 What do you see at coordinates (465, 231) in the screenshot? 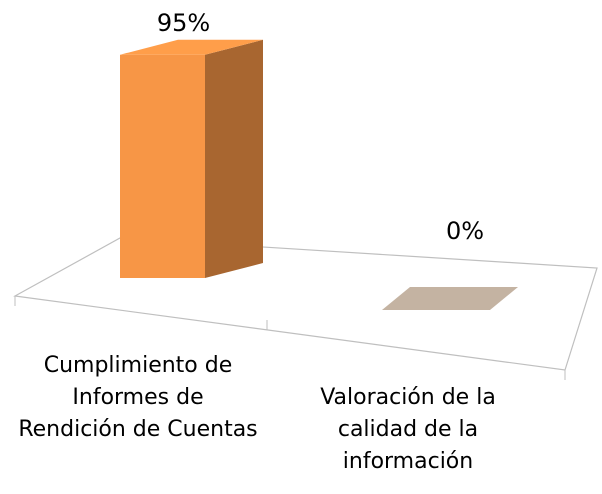
I see `data-label: 0%` at bounding box center [465, 231].